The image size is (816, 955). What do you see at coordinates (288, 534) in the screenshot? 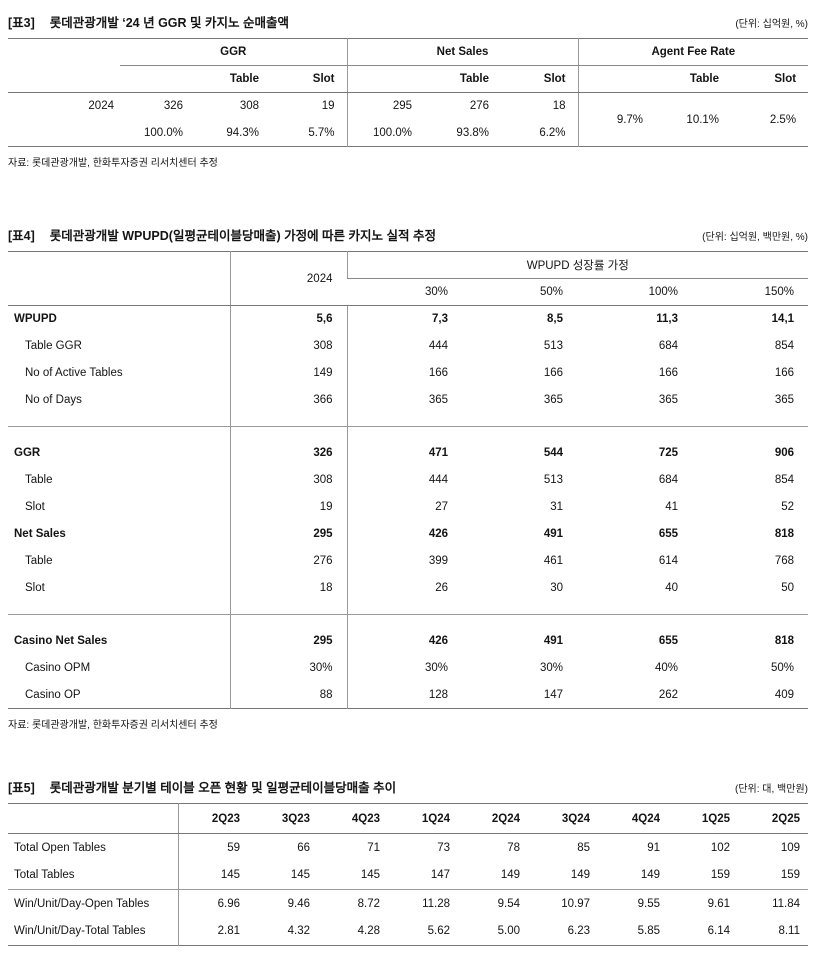
I see `t4-value-cell: 295` at bounding box center [288, 534].